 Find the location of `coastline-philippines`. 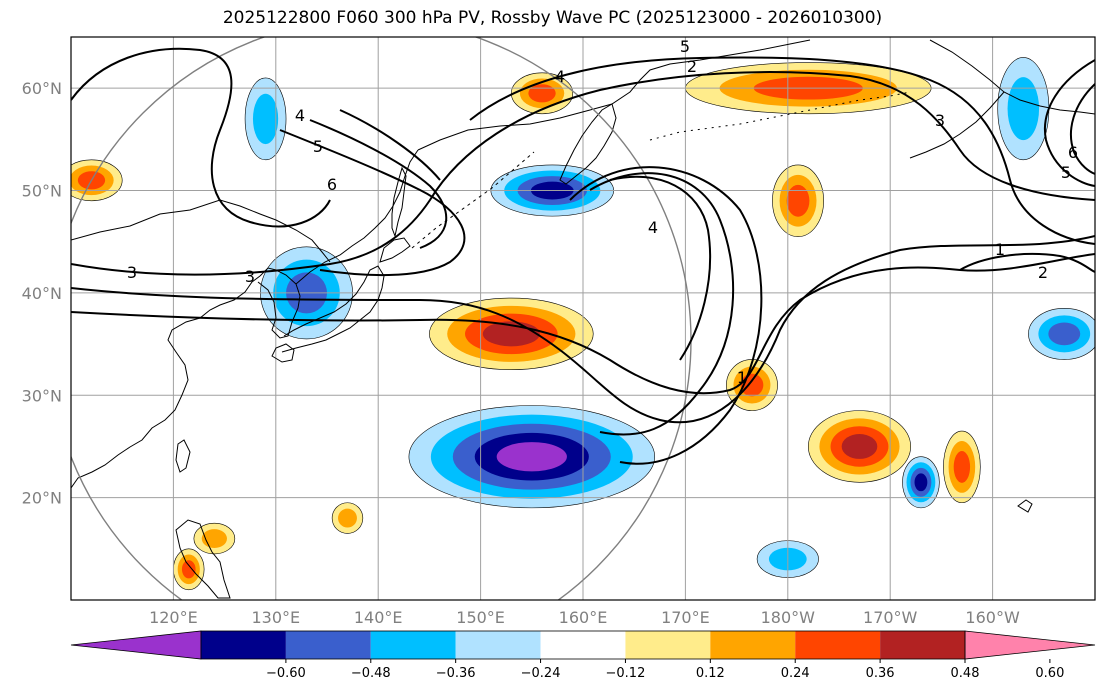

coastline-philippines is located at coordinates (203, 559).